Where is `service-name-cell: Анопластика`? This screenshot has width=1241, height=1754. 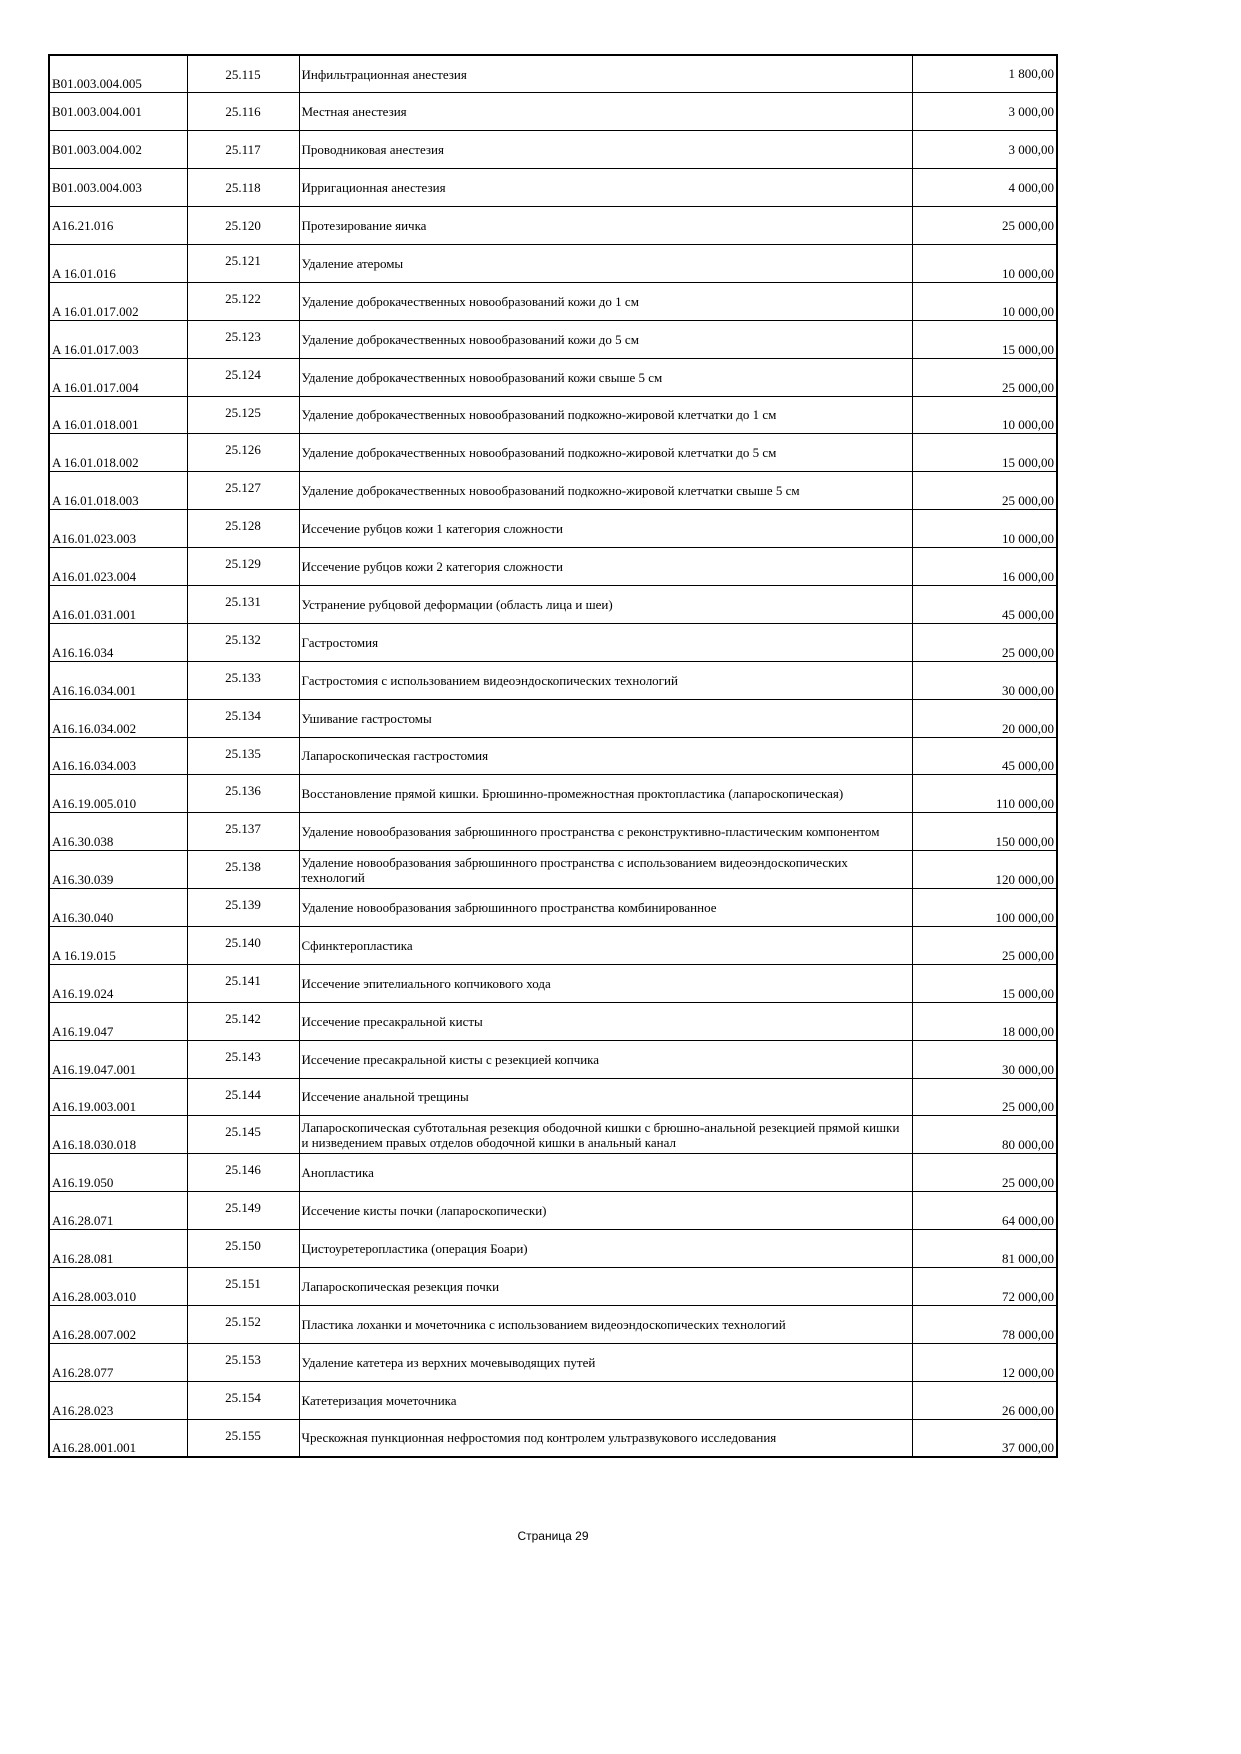
service-name-cell: Анопластика is located at coordinates (605, 1173).